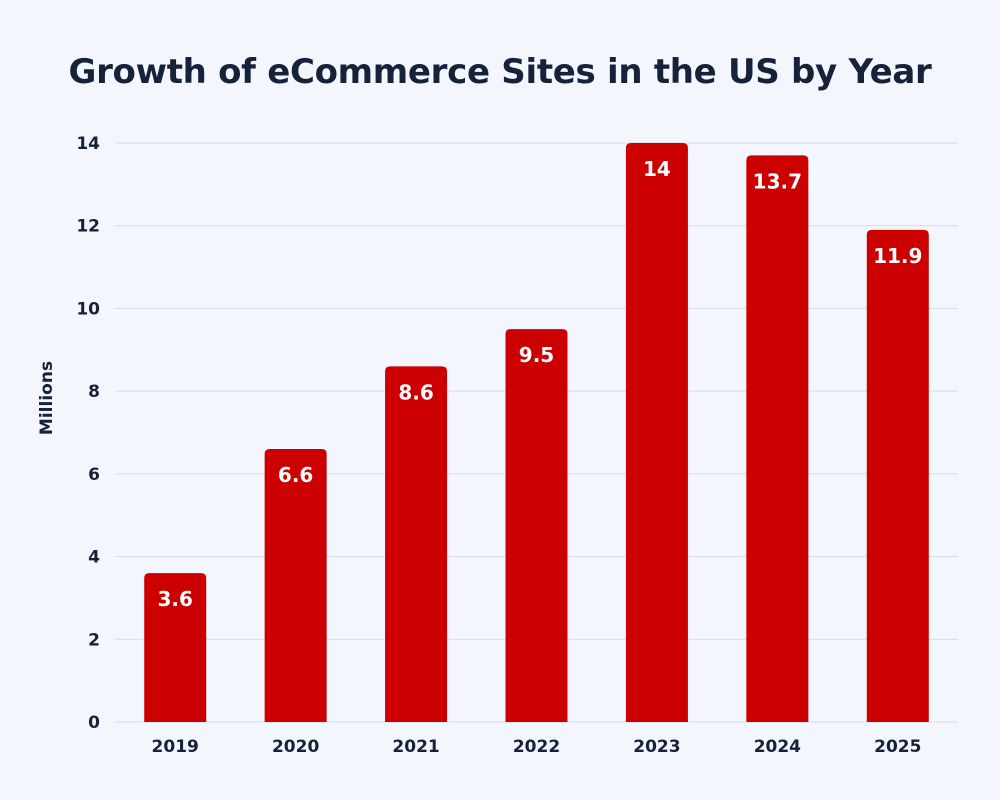 The height and width of the screenshot is (800, 1000). Describe the element at coordinates (88, 227) in the screenshot. I see `y-tick-label: 12` at that location.